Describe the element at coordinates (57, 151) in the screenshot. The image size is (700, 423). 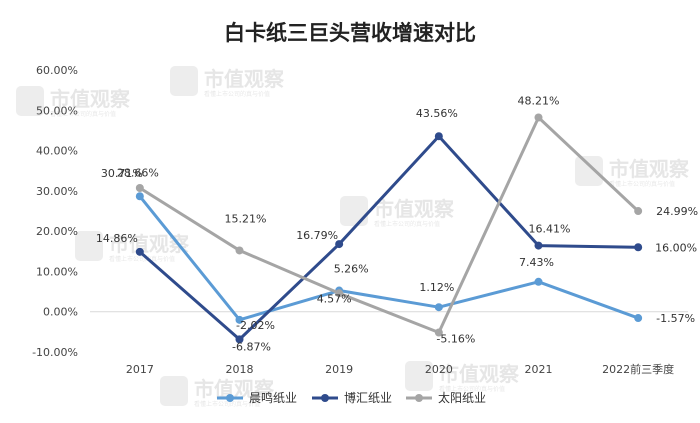
I see `y-tick-label: 40.00%` at that location.